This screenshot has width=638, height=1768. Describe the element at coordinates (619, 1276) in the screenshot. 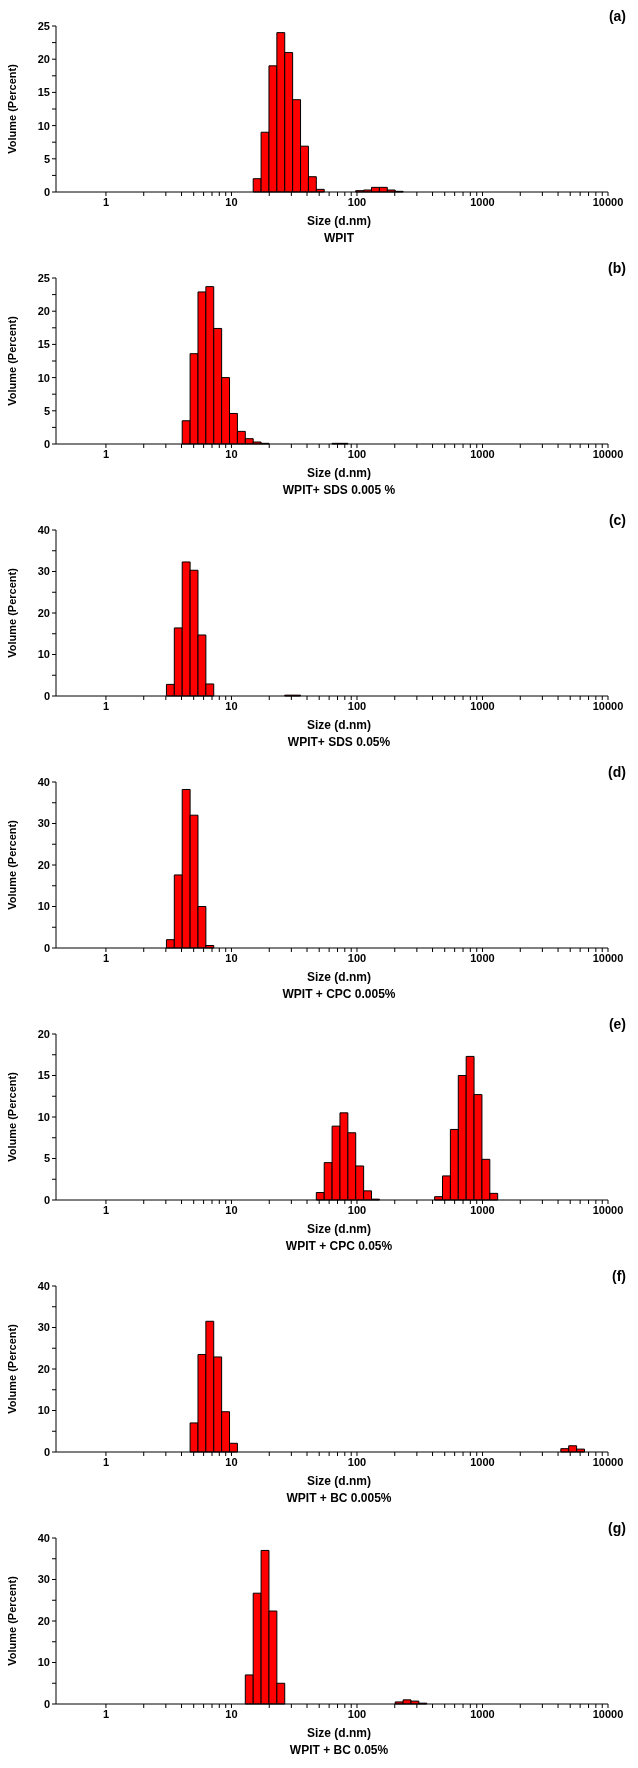

I see `chart-title: (f)` at that location.